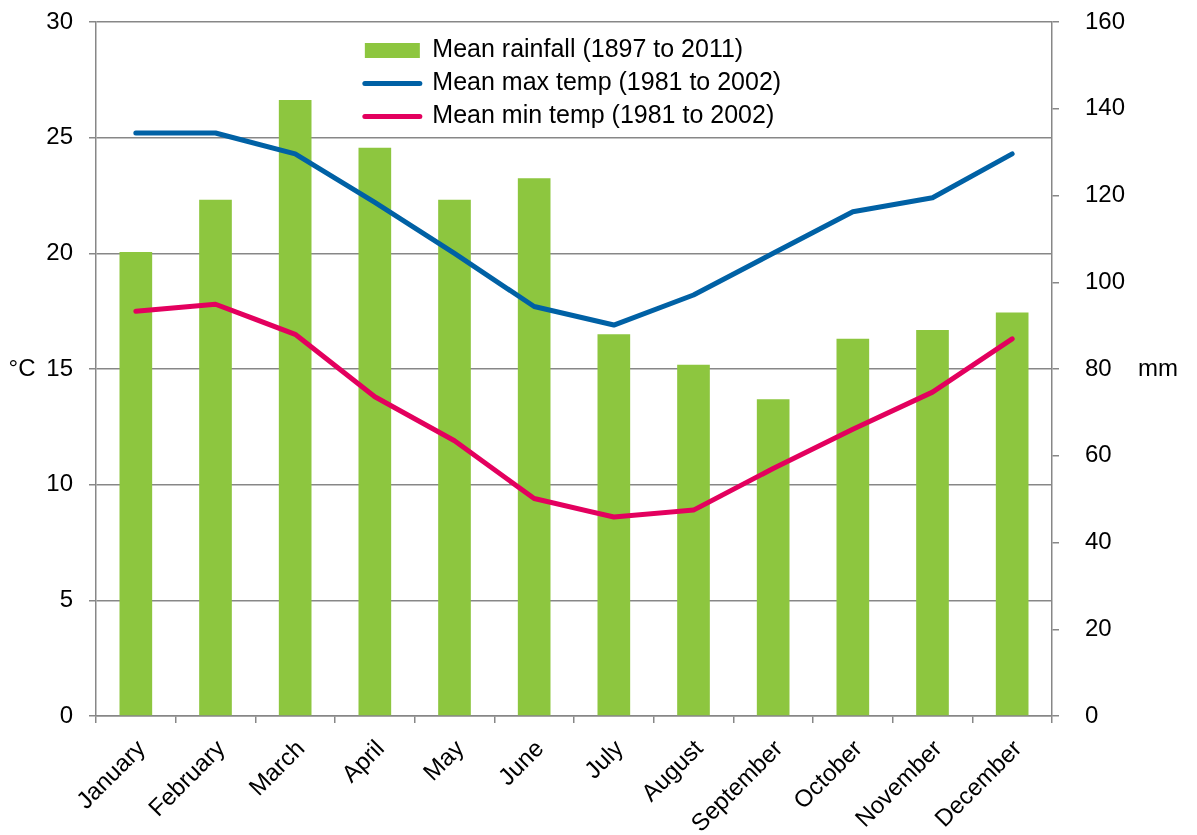 The height and width of the screenshot is (835, 1197). Describe the element at coordinates (1098, 541) in the screenshot. I see `y2-tick-label: 40` at that location.